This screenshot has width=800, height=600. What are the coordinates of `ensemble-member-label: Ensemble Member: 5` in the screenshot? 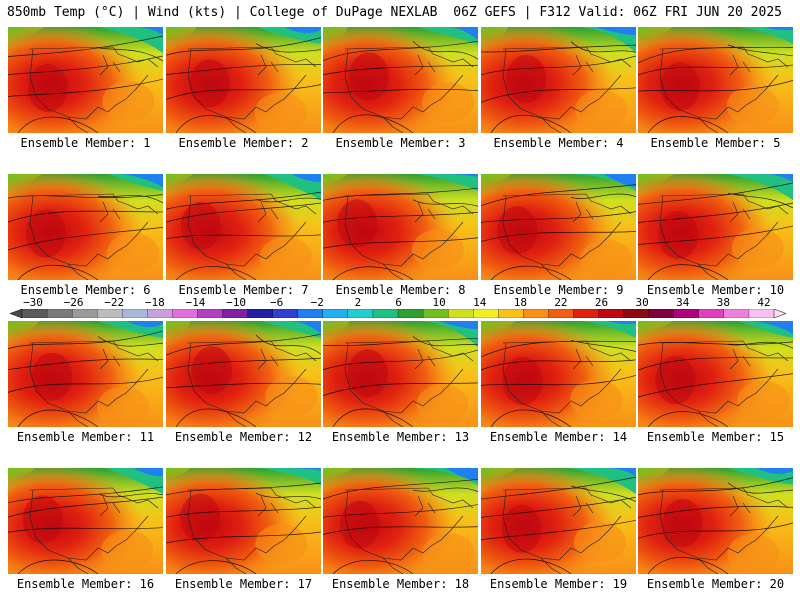 It's located at (715, 143).